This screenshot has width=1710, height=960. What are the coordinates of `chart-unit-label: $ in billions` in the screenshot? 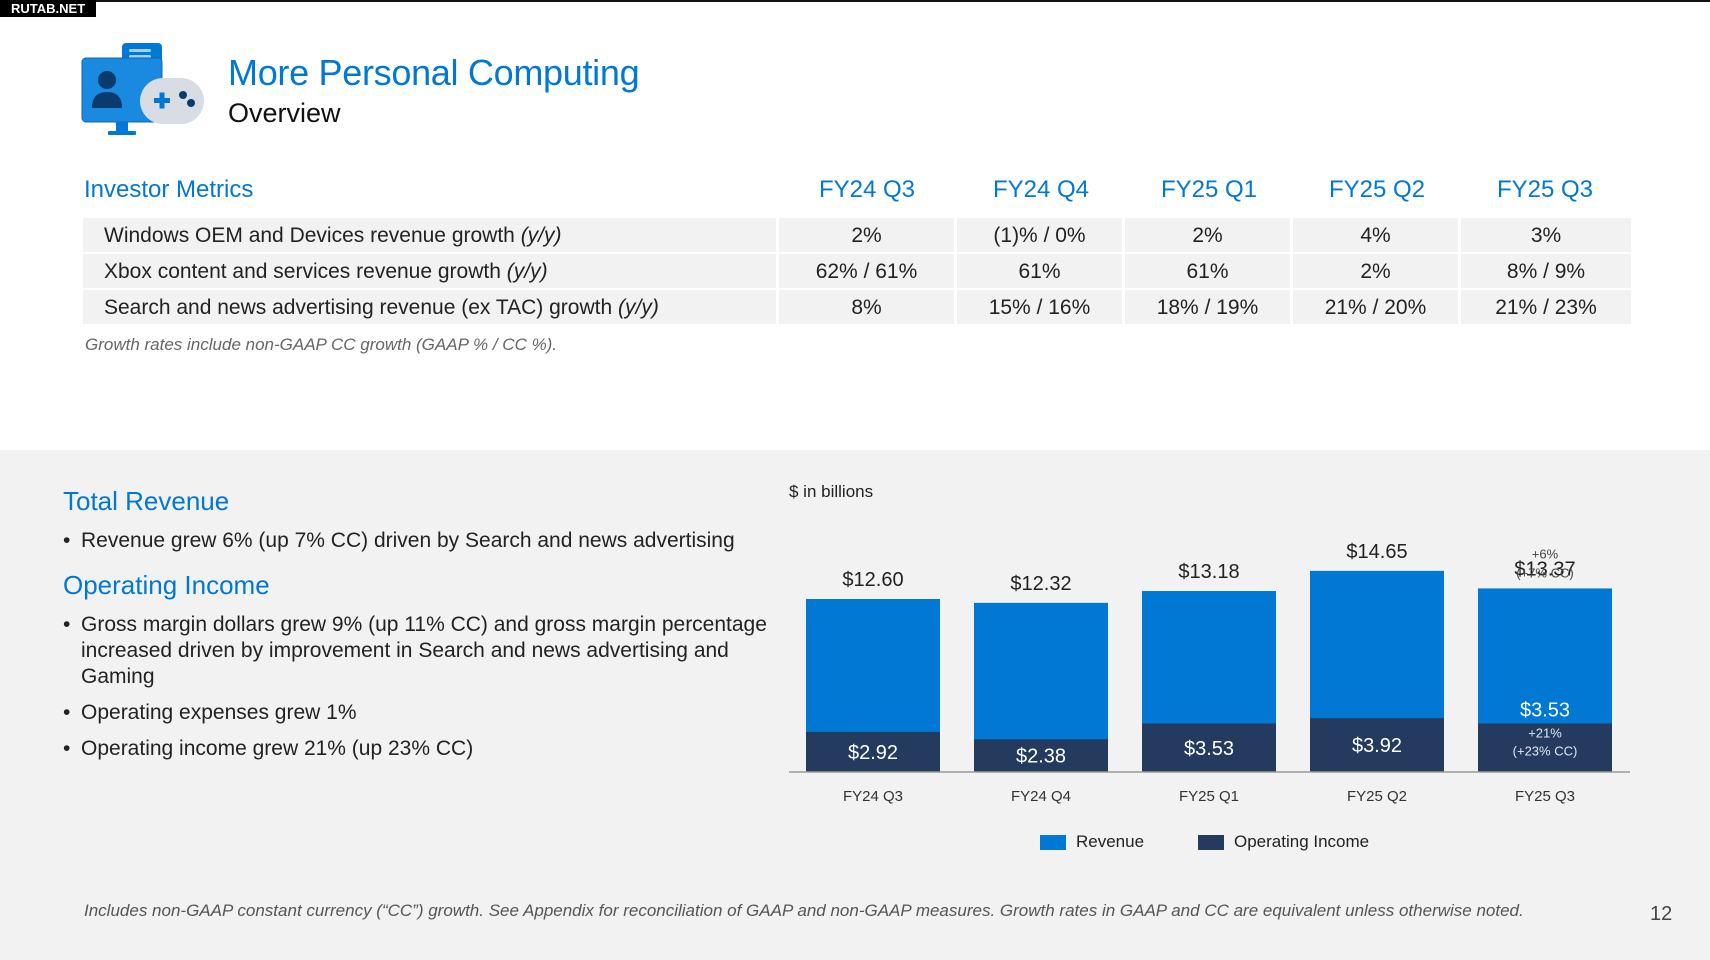 It's located at (831, 491).